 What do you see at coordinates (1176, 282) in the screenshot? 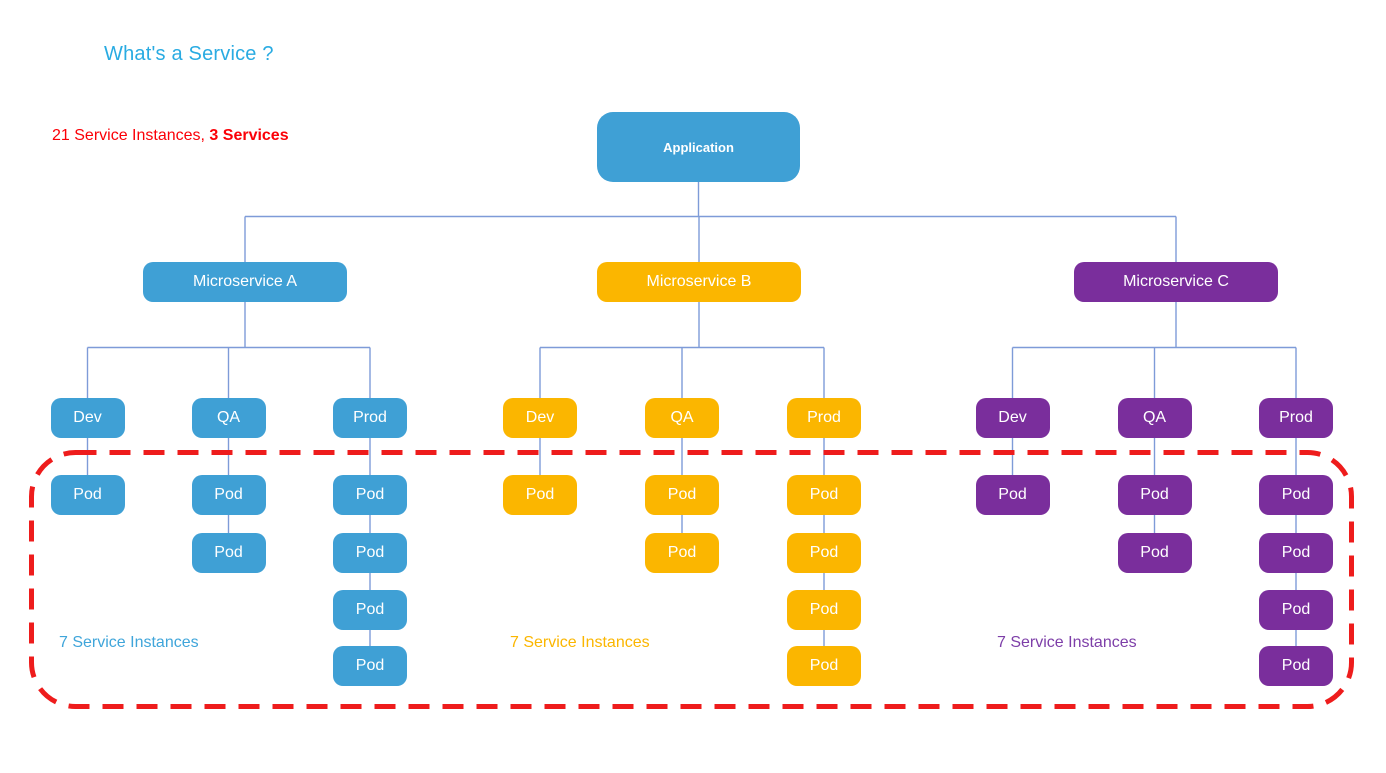
I see `microservice-c-box: Microservice C` at bounding box center [1176, 282].